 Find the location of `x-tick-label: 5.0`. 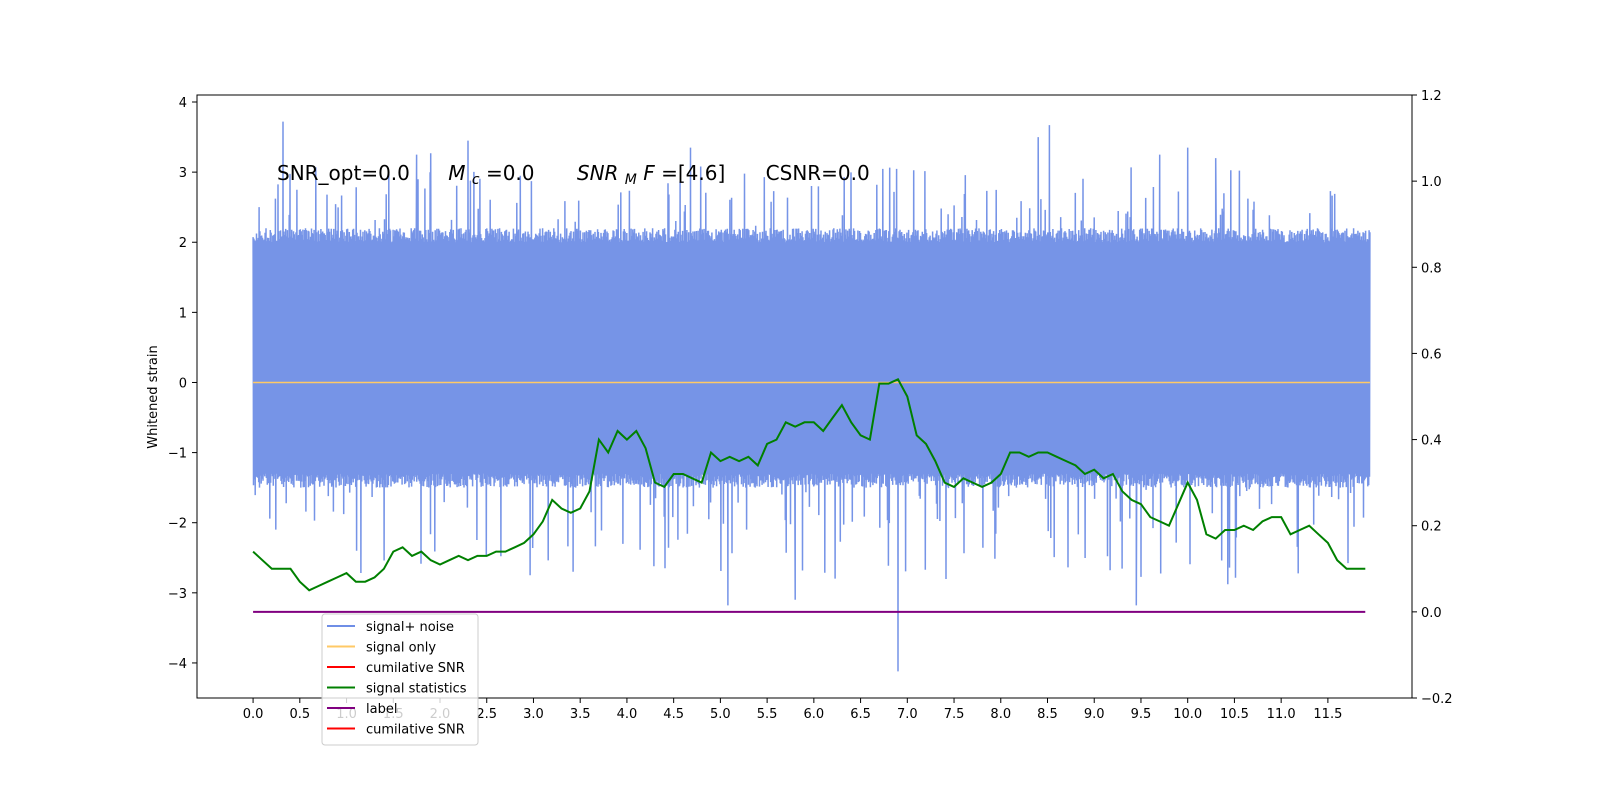

x-tick-label: 5.0 is located at coordinates (720, 714).